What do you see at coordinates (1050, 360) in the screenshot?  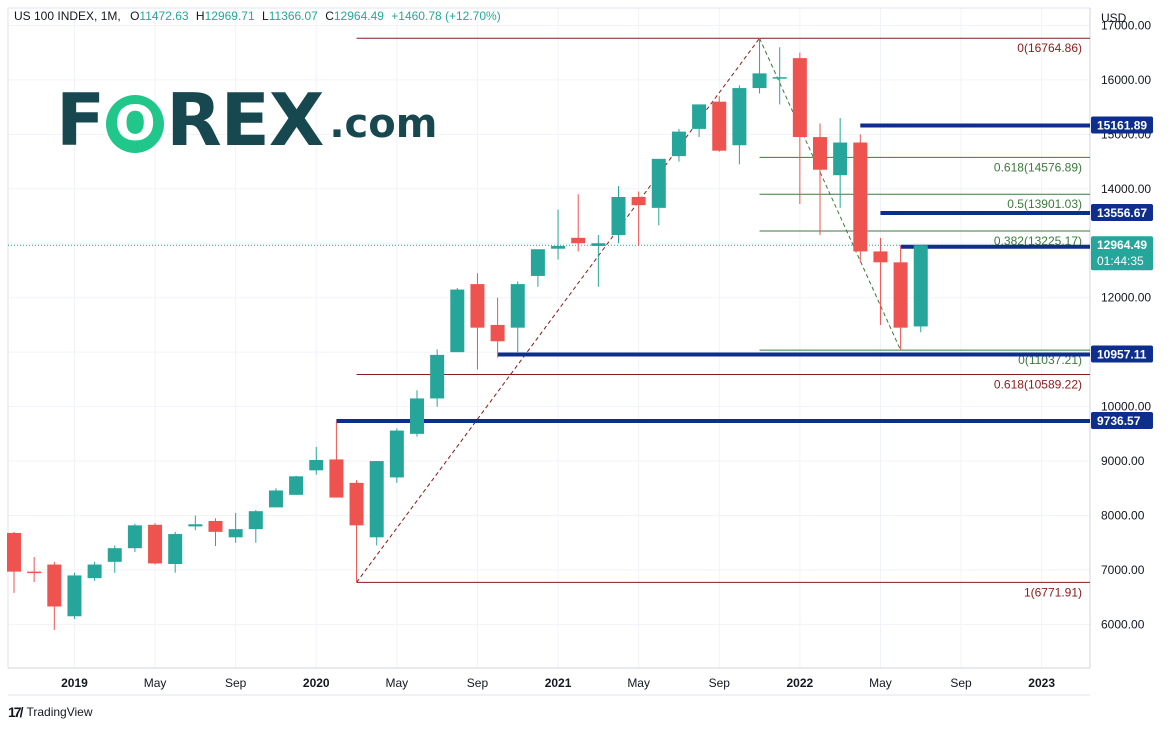 I see `fib-level-inner-label: 0(11037.21)` at bounding box center [1050, 360].